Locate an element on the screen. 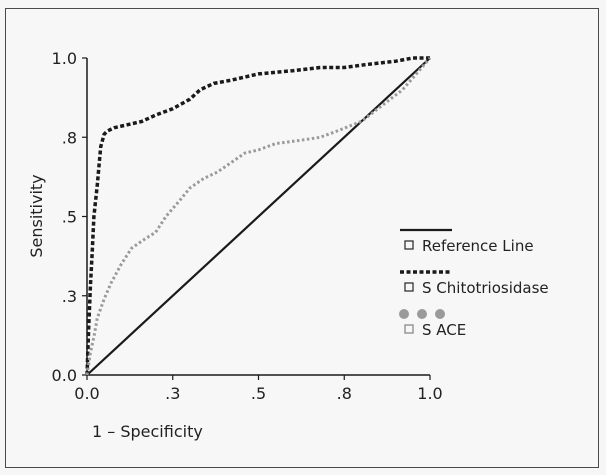 This screenshot has height=475, width=606. x-tick-label: 0.0 is located at coordinates (86, 393).